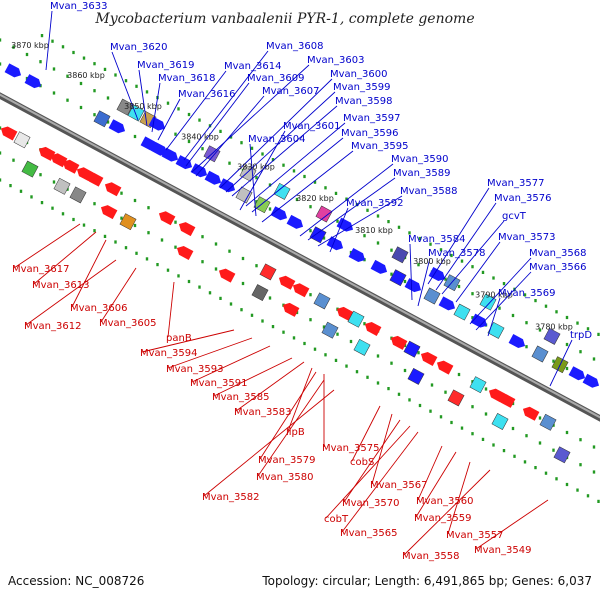  I want to click on reverse-gene-label: Mvan_3594, so click(168, 353).